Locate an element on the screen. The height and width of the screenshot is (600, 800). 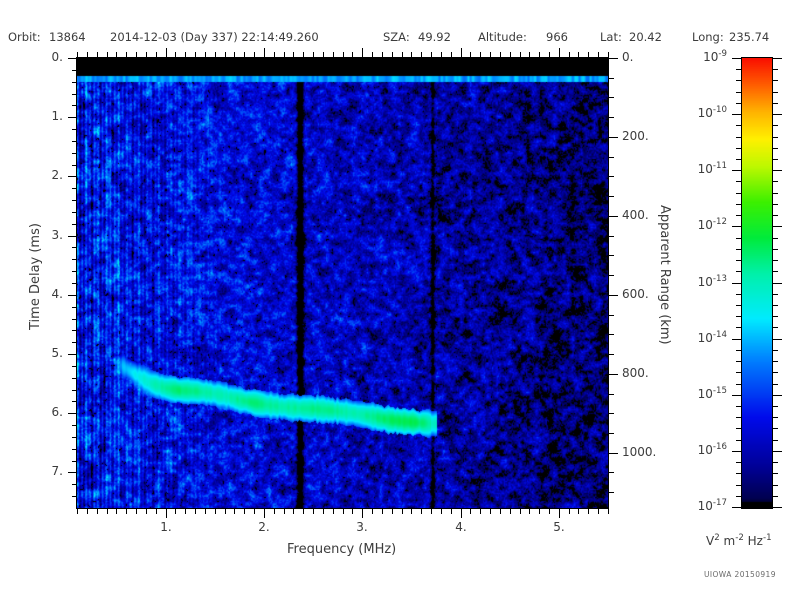
y-tick-label-right: 0. is located at coordinates (628, 57).